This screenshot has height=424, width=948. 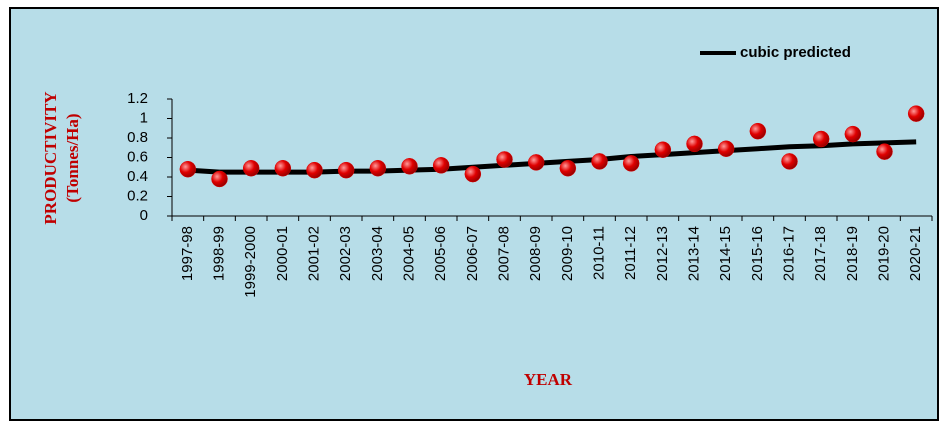 I want to click on x-tick-label: 2007-08, so click(x=503, y=253).